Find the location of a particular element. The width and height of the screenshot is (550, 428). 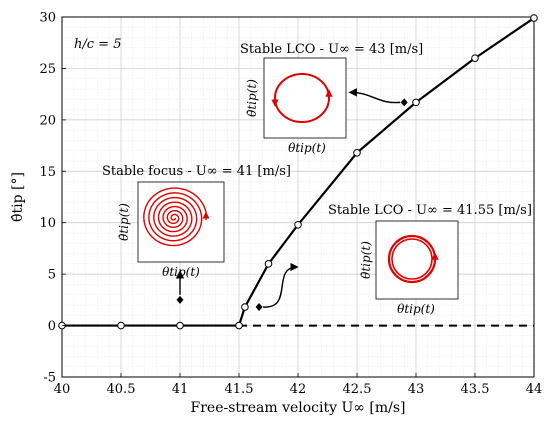

x-tick-label: 42.5 is located at coordinates (357, 389).